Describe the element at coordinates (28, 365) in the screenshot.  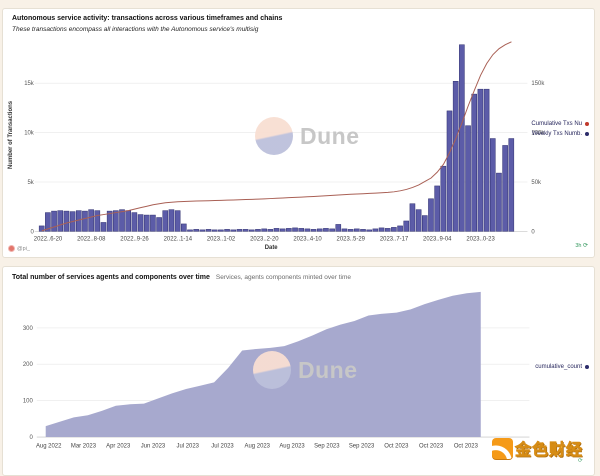
I see `y-axis-tick-label: 200` at that location.